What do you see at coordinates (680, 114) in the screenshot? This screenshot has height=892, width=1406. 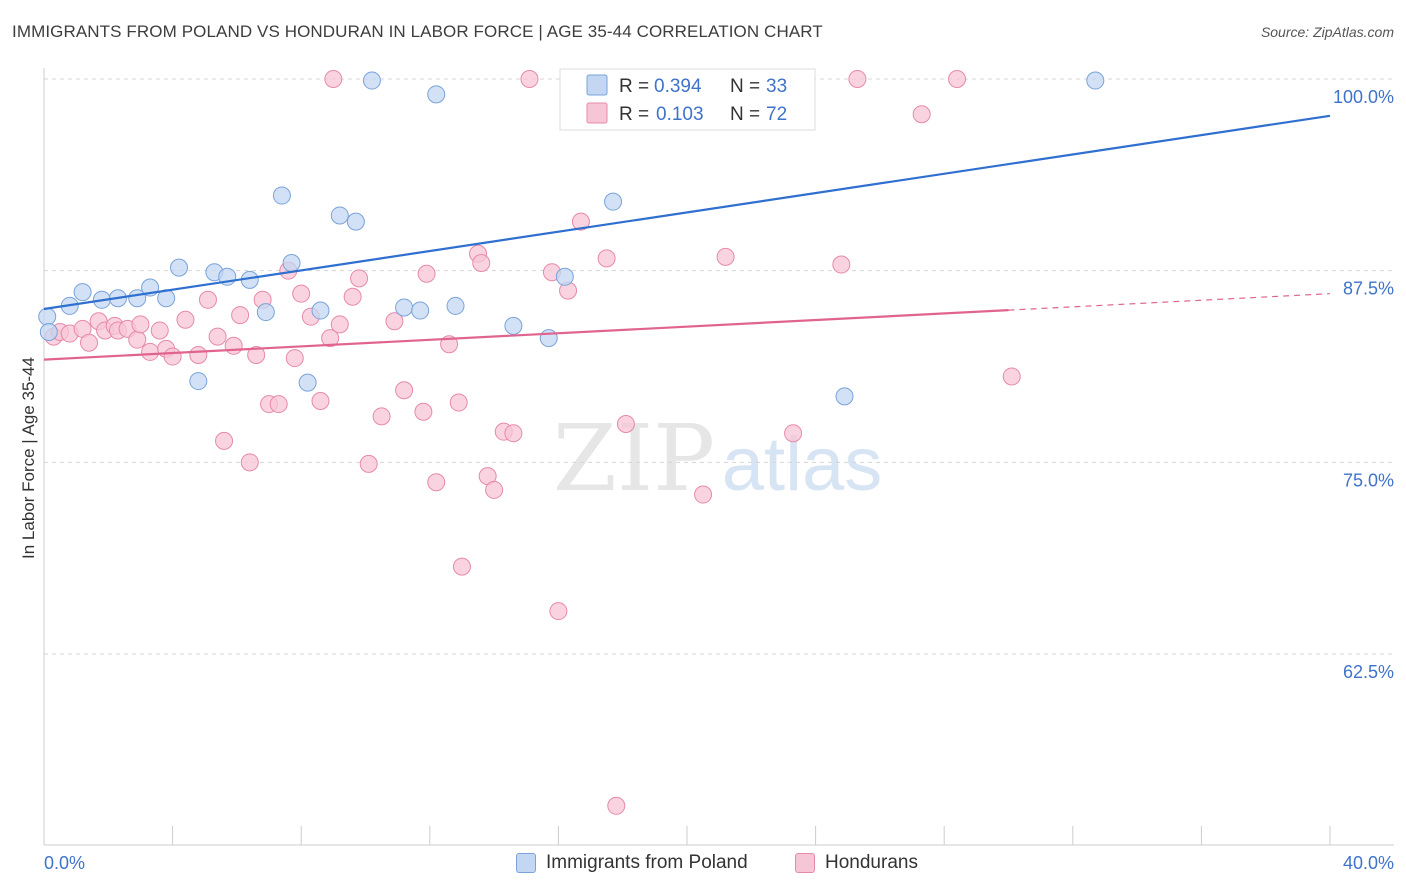 I see `stats-r-value-hondurans: 0.103` at bounding box center [680, 114].